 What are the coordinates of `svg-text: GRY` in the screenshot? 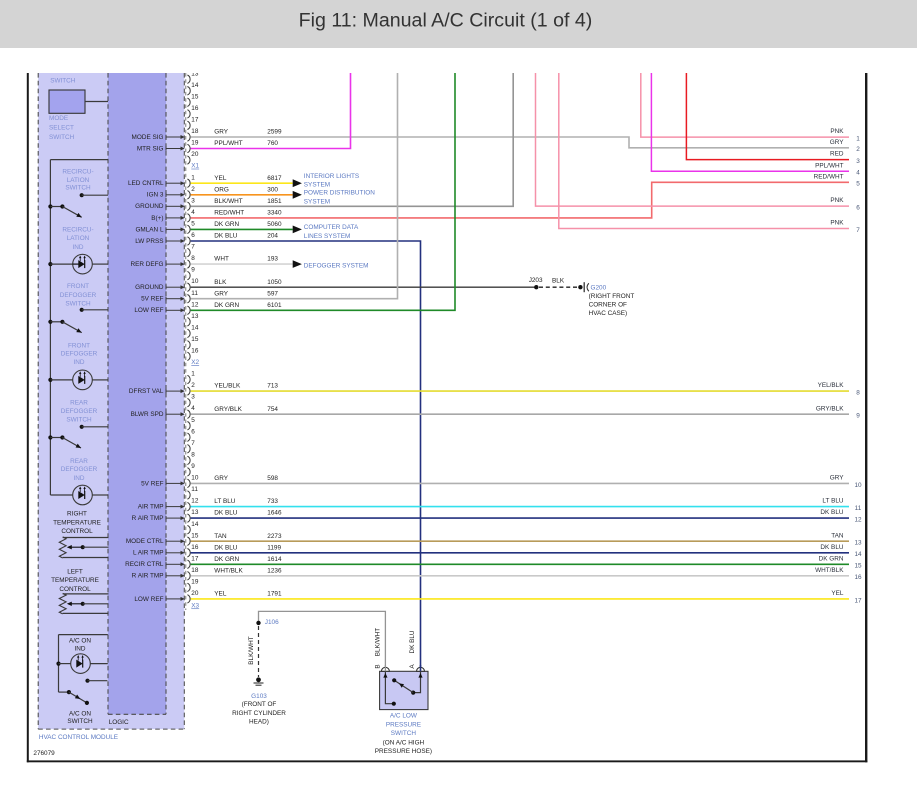 It's located at (837, 142).